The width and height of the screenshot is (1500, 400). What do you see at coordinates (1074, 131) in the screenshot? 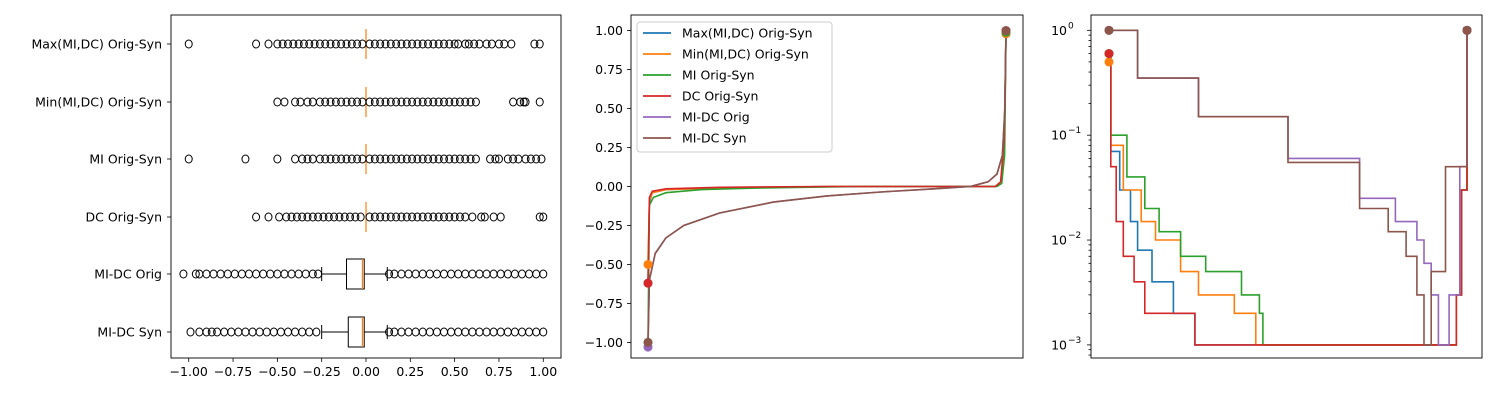
I see `y-tick-exponent: −1` at bounding box center [1074, 131].